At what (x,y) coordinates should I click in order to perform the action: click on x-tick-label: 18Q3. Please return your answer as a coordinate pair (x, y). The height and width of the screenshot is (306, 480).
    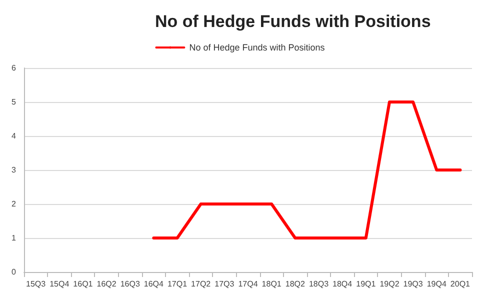
    Looking at the image, I should click on (319, 284).